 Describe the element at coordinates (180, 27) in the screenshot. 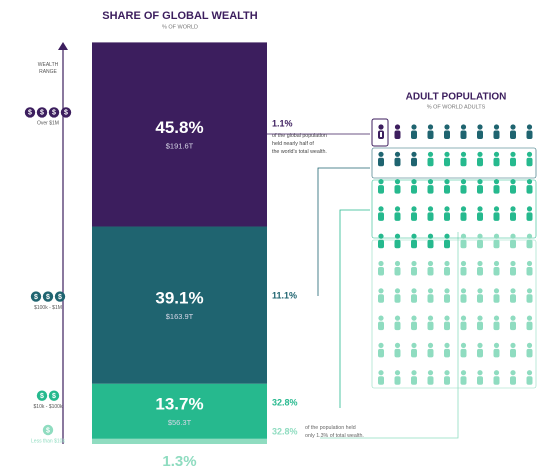

I see `chart-subtitle: % OF WORLD` at that location.